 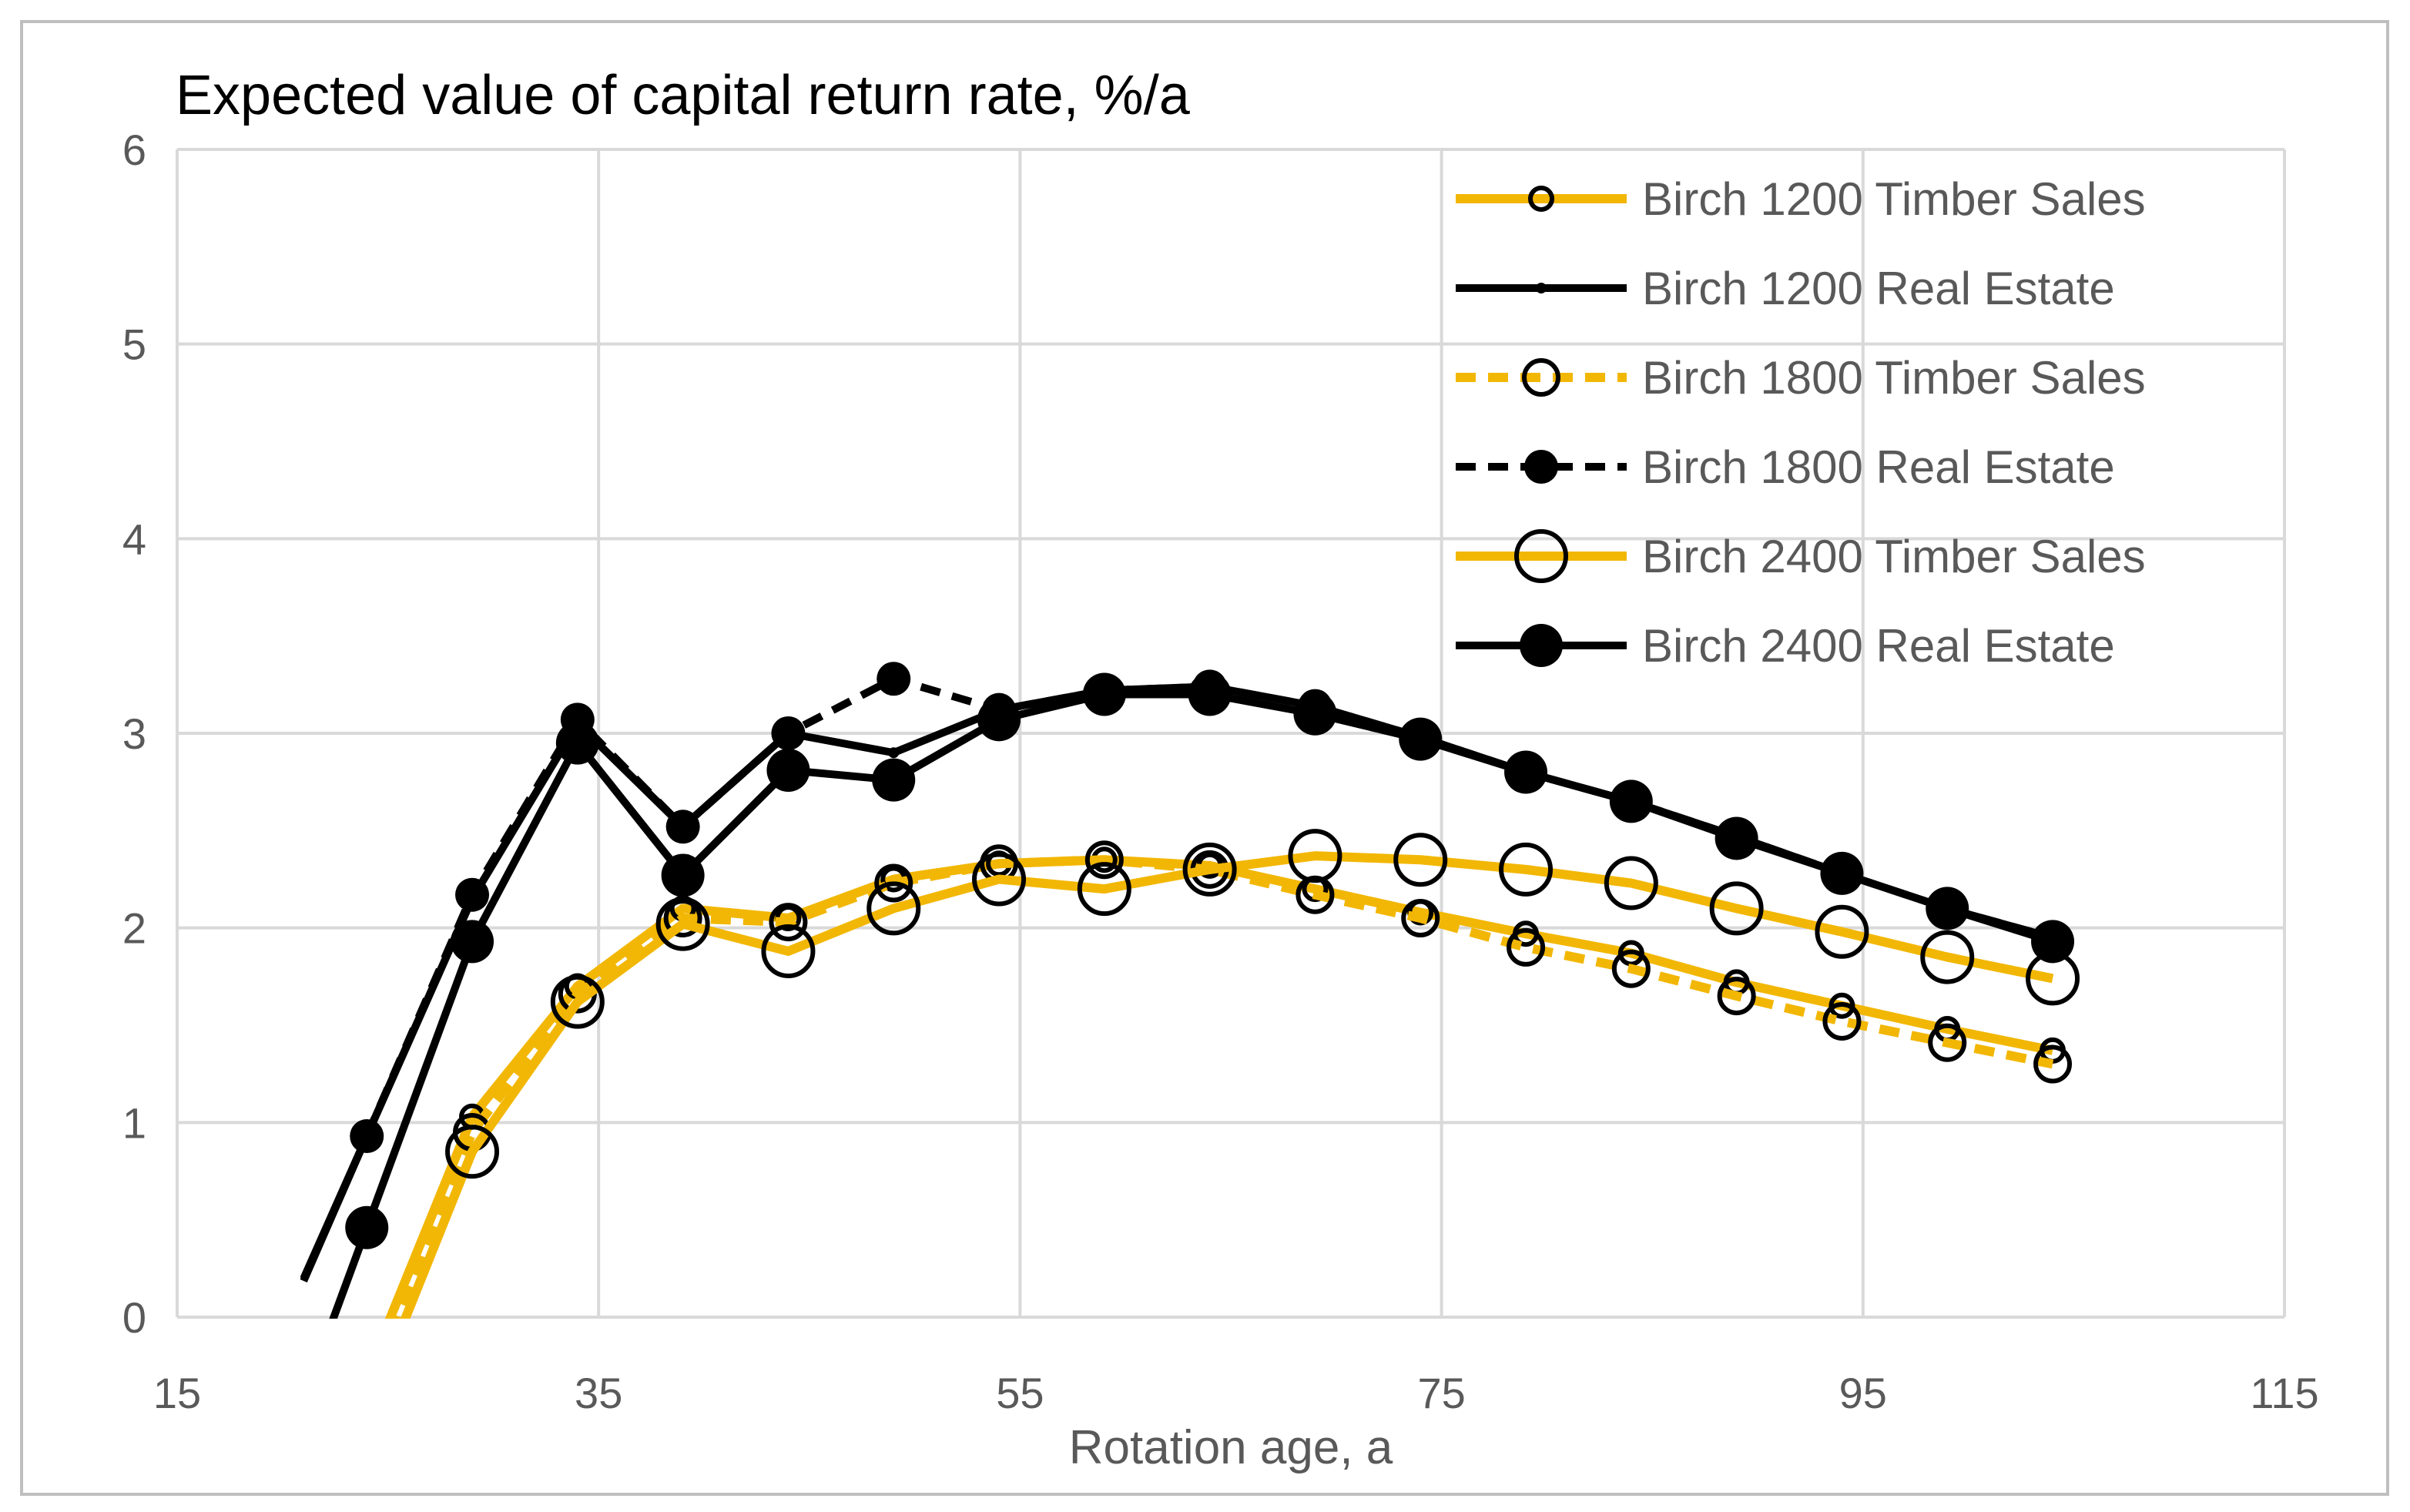 What do you see at coordinates (1878, 646) in the screenshot?
I see `legend-label: Birch 2400 Real Estate` at bounding box center [1878, 646].